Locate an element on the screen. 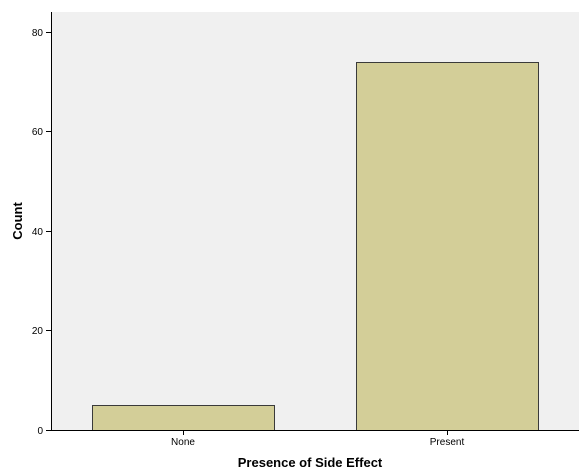 This screenshot has width=579, height=472. bar-none is located at coordinates (183, 418).